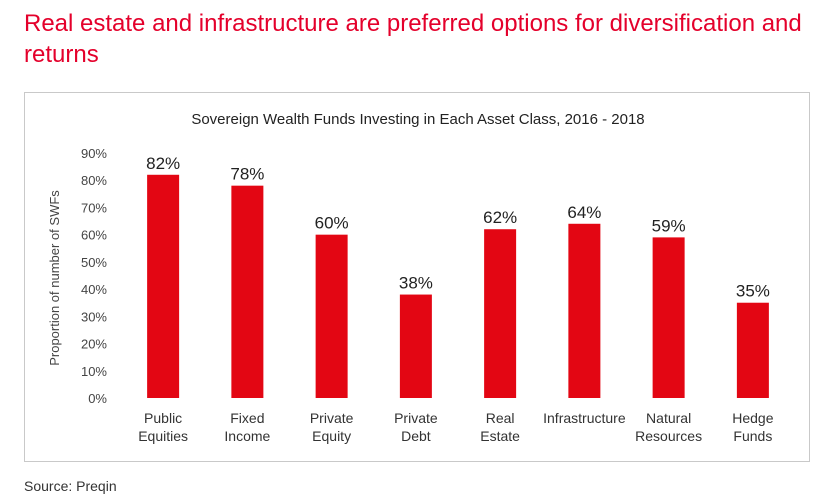 The height and width of the screenshot is (499, 833). Describe the element at coordinates (584, 212) in the screenshot. I see `data-label: 64%` at that location.